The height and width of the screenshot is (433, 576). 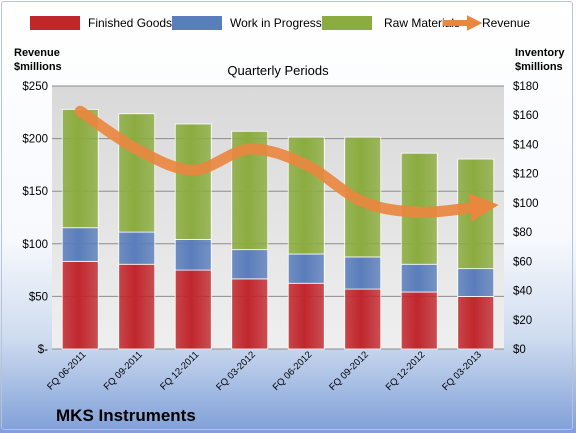 I want to click on right-tick-label: $80, so click(x=522, y=233).